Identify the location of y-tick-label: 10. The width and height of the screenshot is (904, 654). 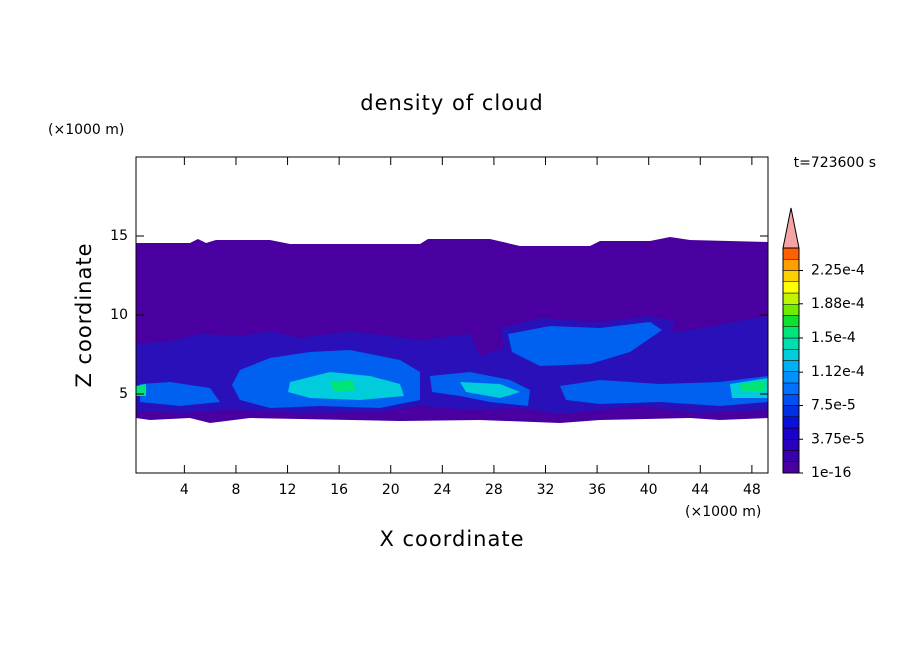
(119, 315).